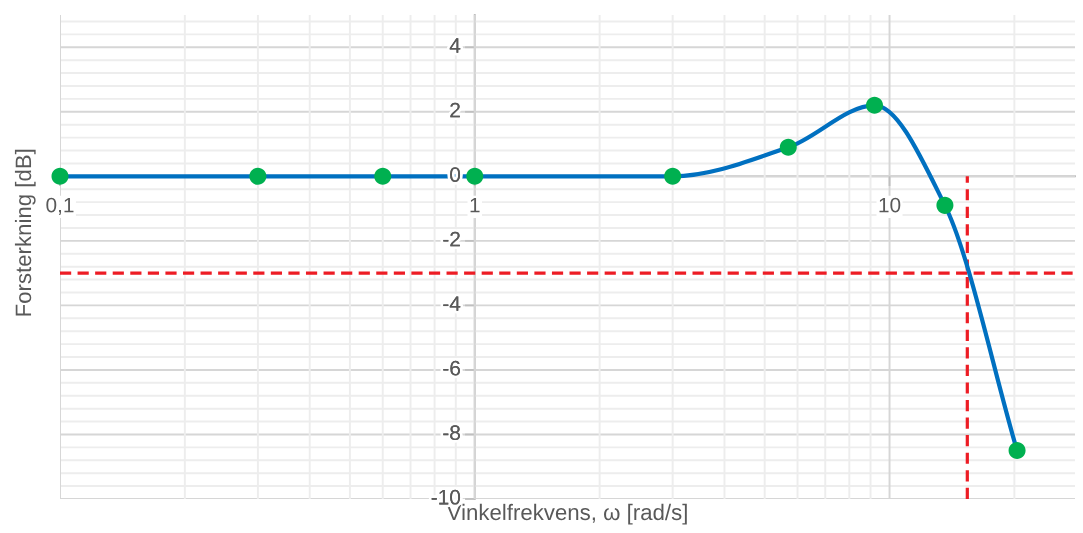 The height and width of the screenshot is (533, 1083). What do you see at coordinates (890, 205) in the screenshot?
I see `x-tick-label: 10` at bounding box center [890, 205].